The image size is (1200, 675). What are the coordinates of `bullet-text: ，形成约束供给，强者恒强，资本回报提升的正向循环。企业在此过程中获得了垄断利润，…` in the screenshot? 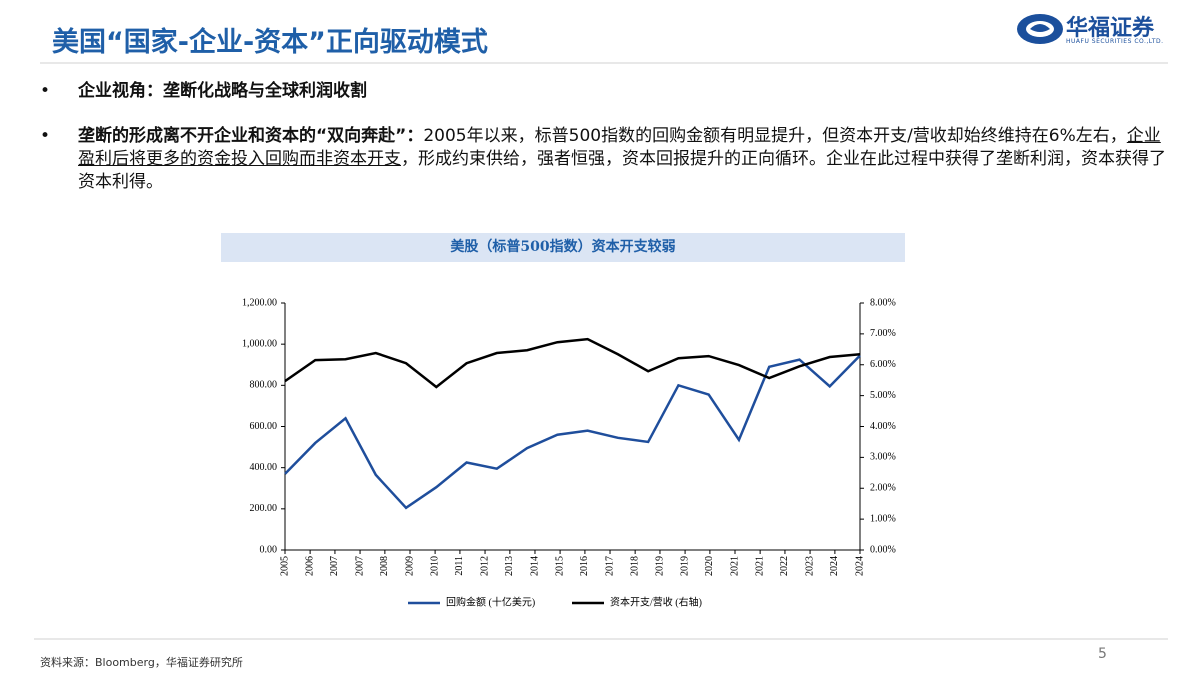 It's located at (622, 170).